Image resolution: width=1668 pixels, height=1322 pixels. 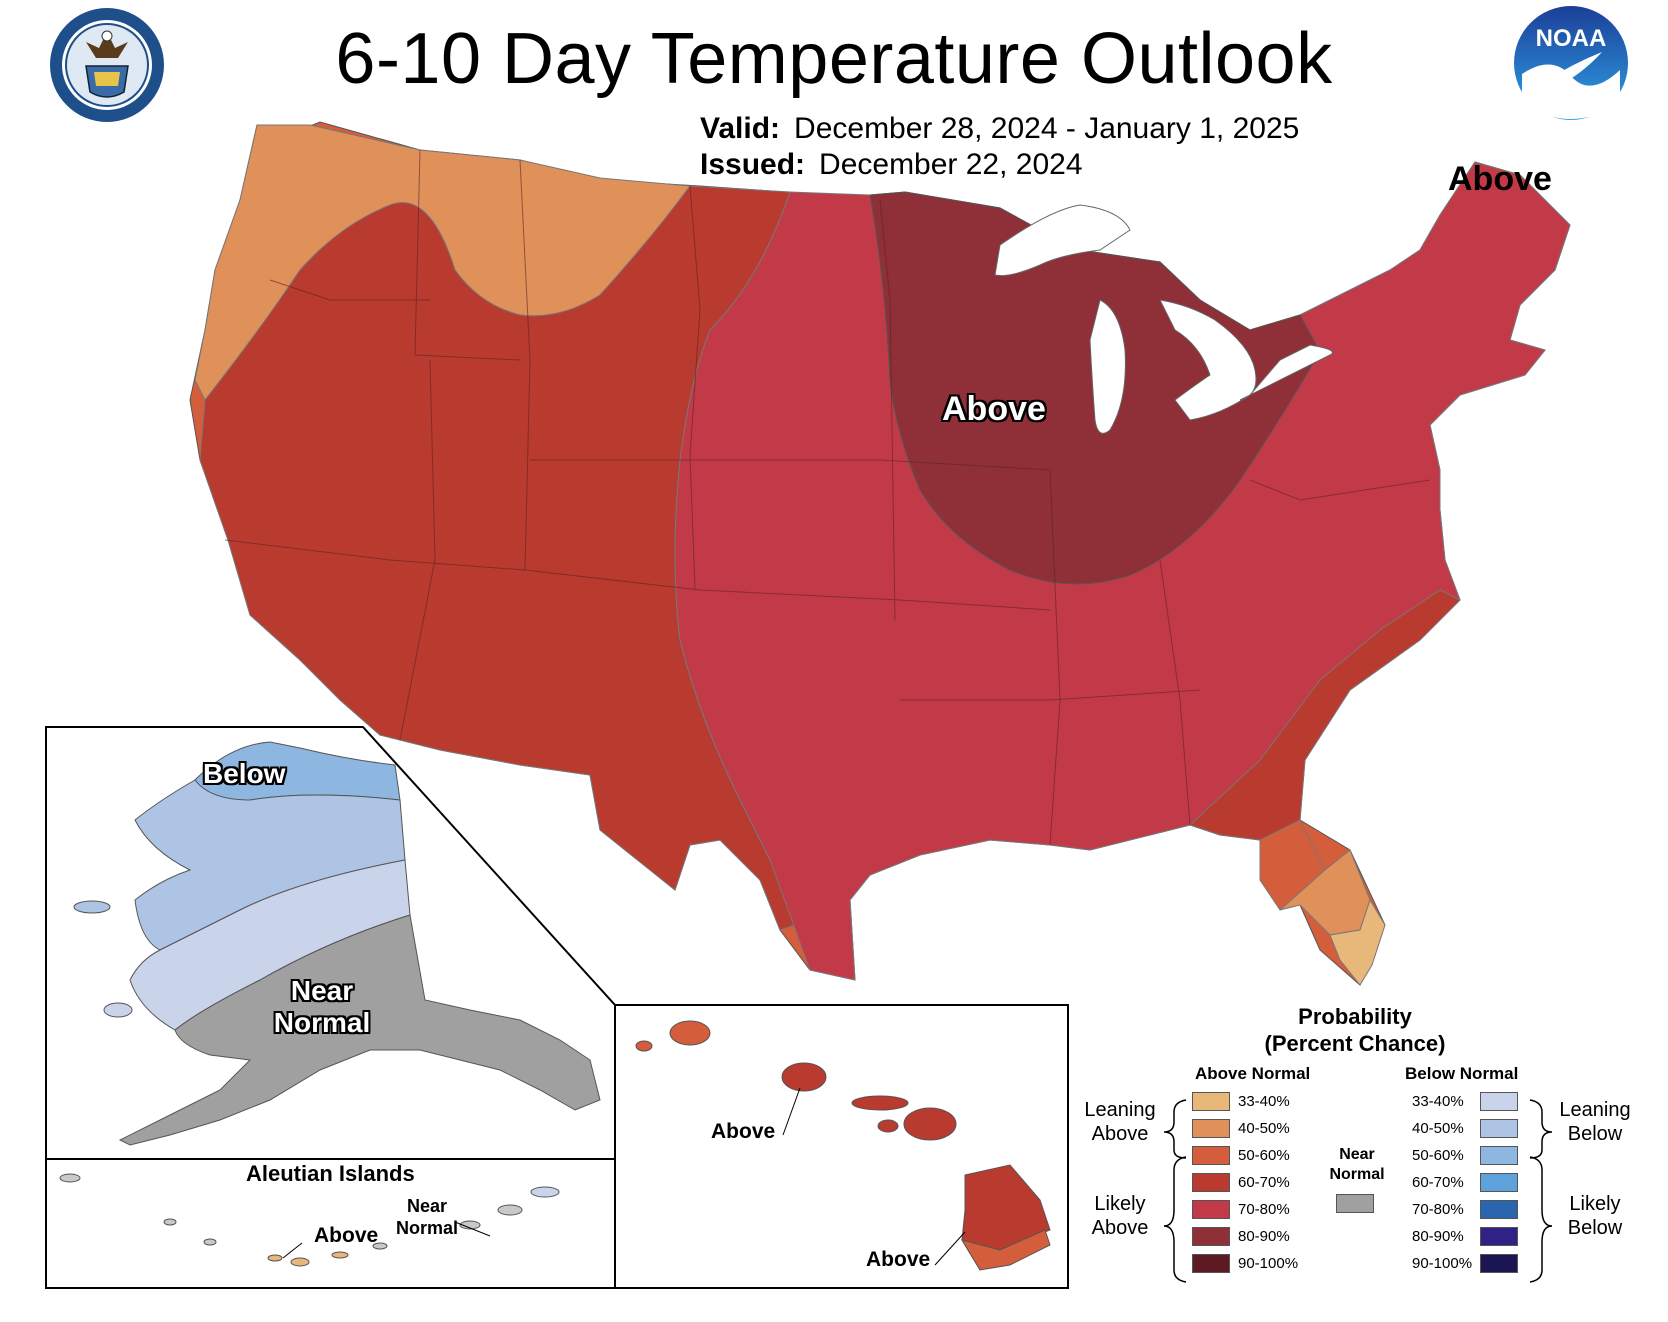 I want to click on alaska-near-normal, so click(x=359, y=1030).